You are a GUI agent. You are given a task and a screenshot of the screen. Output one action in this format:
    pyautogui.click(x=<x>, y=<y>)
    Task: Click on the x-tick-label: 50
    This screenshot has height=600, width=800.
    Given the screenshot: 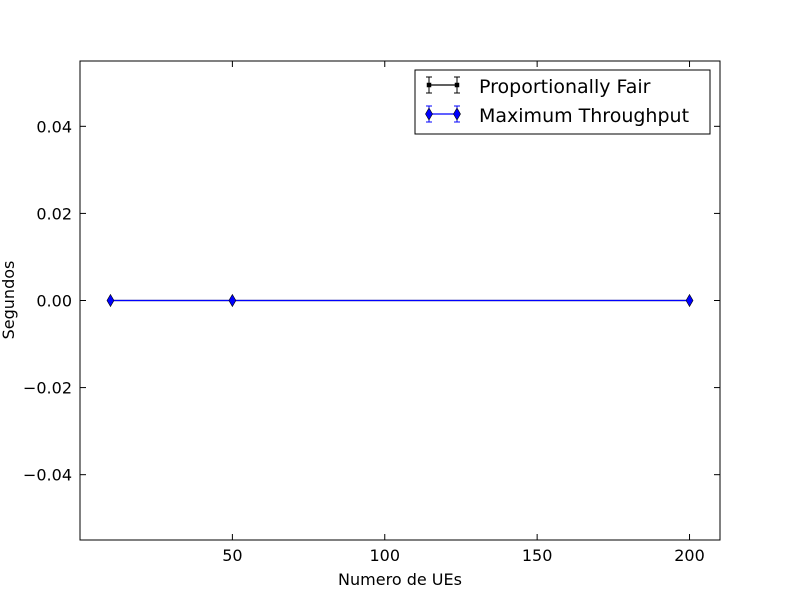 What is the action you would take?
    pyautogui.click(x=232, y=555)
    